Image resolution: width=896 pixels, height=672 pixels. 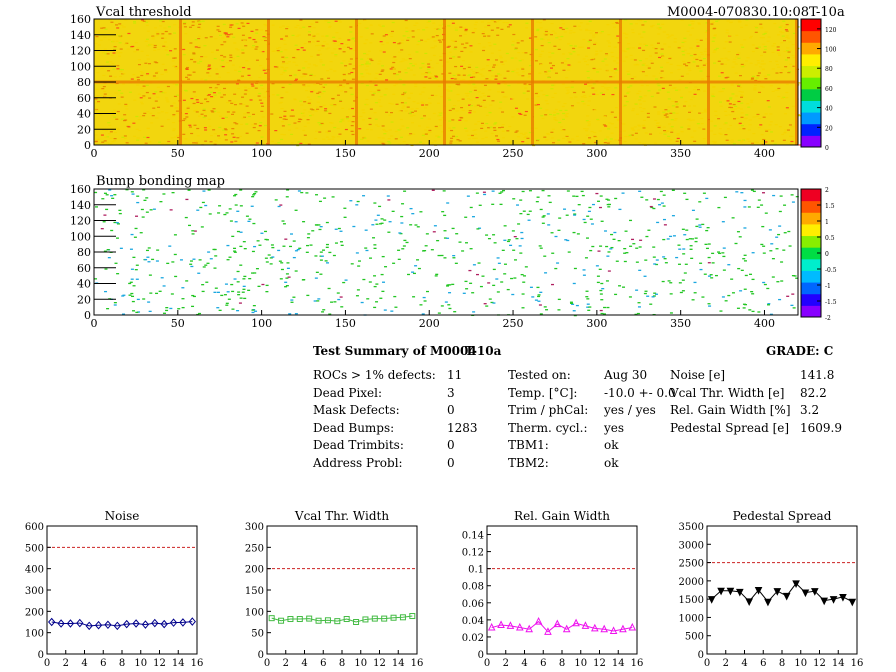 What do you see at coordinates (323, 663) in the screenshot?
I see `x-tick-label: 6` at bounding box center [323, 663].